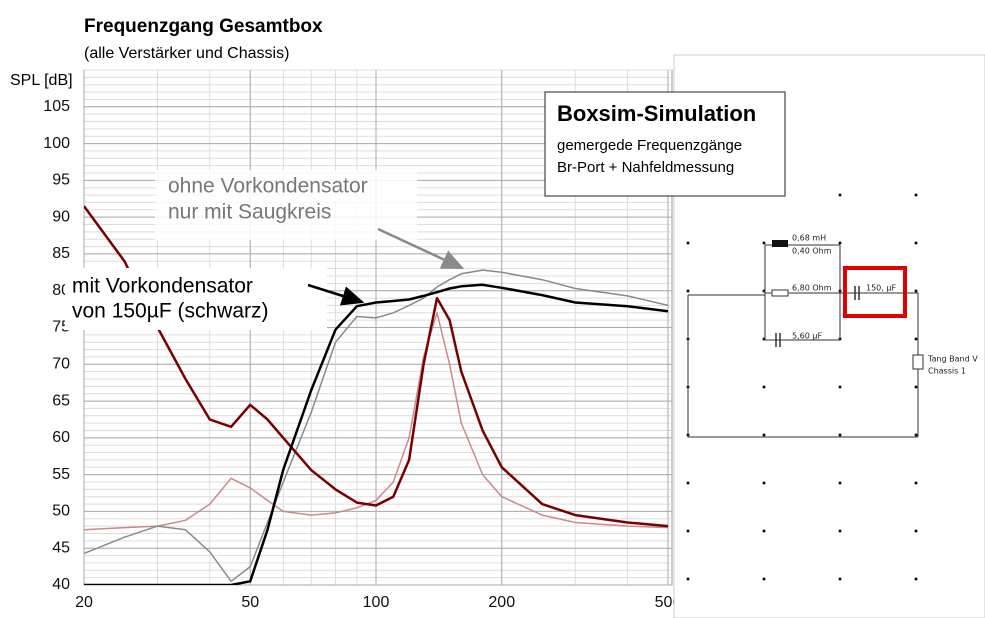 This screenshot has width=985, height=618. I want to click on y-tick-label: 50, so click(61, 511).